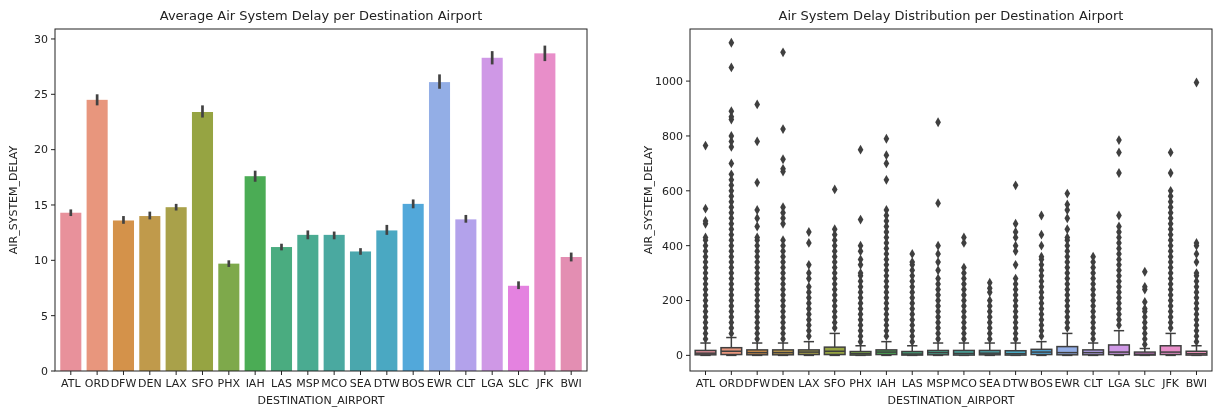 This screenshot has height=410, width=1219. I want to click on chart-title: Air System Delay Distribution per Destination Airport, so click(951, 15).